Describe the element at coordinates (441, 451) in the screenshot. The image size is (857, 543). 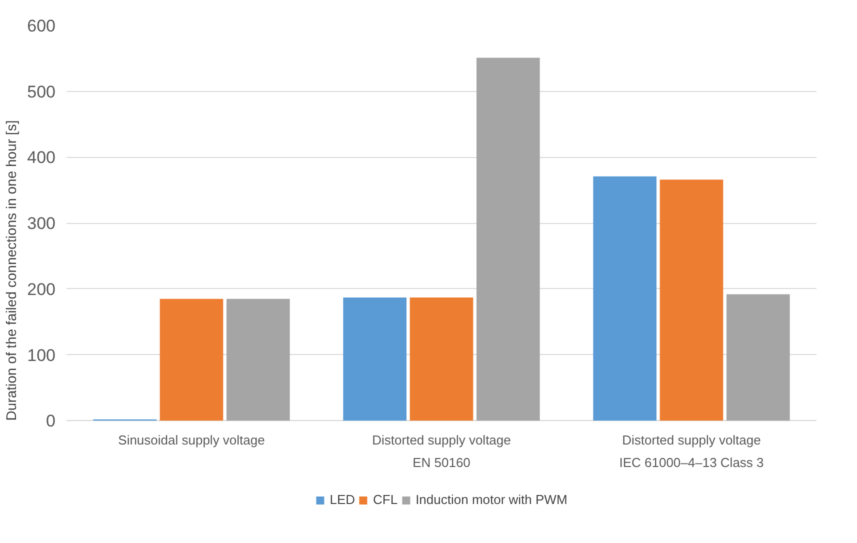
I see `x-tick-label: Distorted supply voltage EN 50160` at that location.